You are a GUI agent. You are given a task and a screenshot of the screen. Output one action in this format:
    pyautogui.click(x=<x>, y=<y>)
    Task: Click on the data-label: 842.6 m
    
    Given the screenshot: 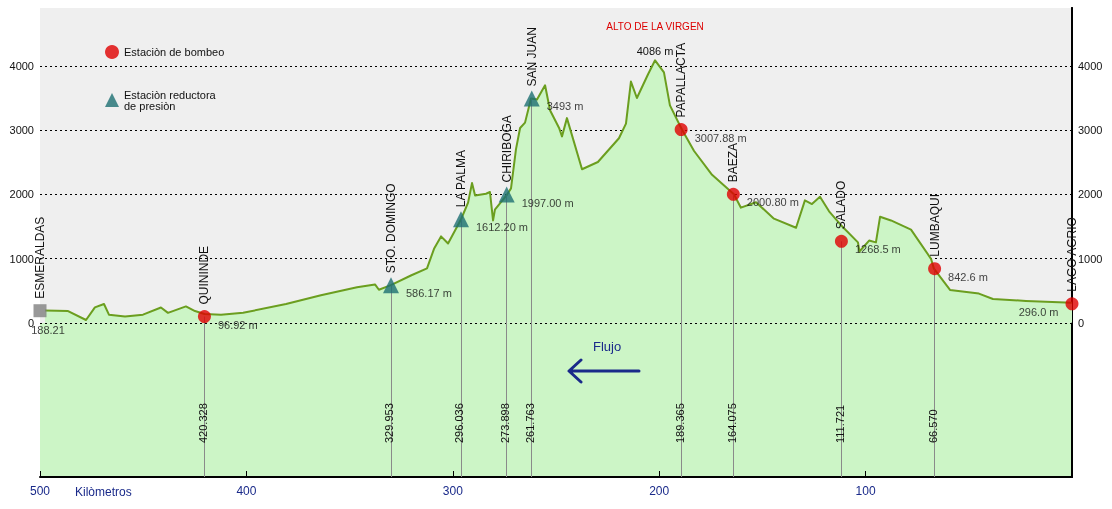 What is the action you would take?
    pyautogui.click(x=968, y=276)
    